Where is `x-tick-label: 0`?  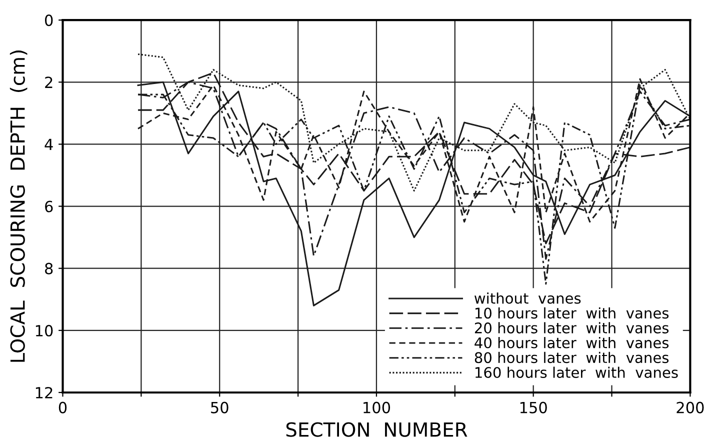 x-tick-label: 0 is located at coordinates (62, 408).